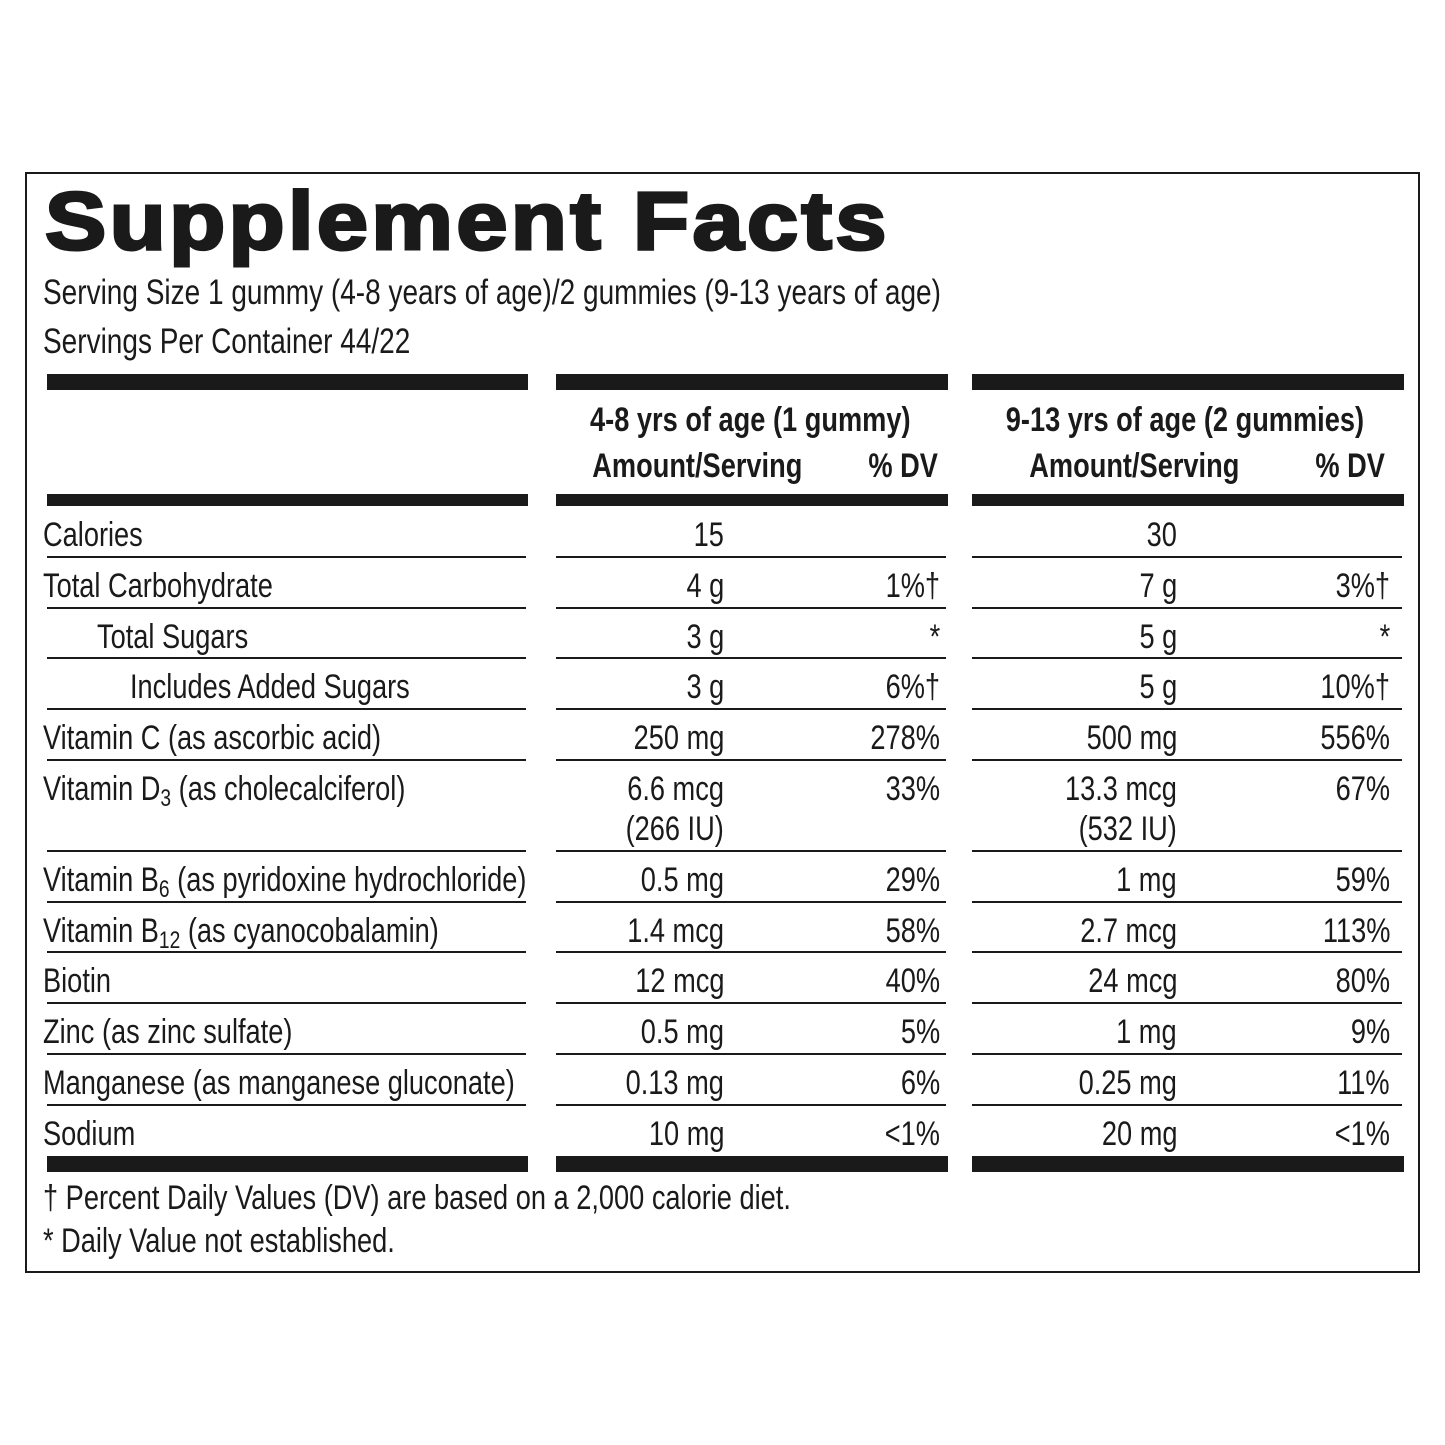  What do you see at coordinates (777, 535) in the screenshot?
I see `amount: 30` at bounding box center [777, 535].